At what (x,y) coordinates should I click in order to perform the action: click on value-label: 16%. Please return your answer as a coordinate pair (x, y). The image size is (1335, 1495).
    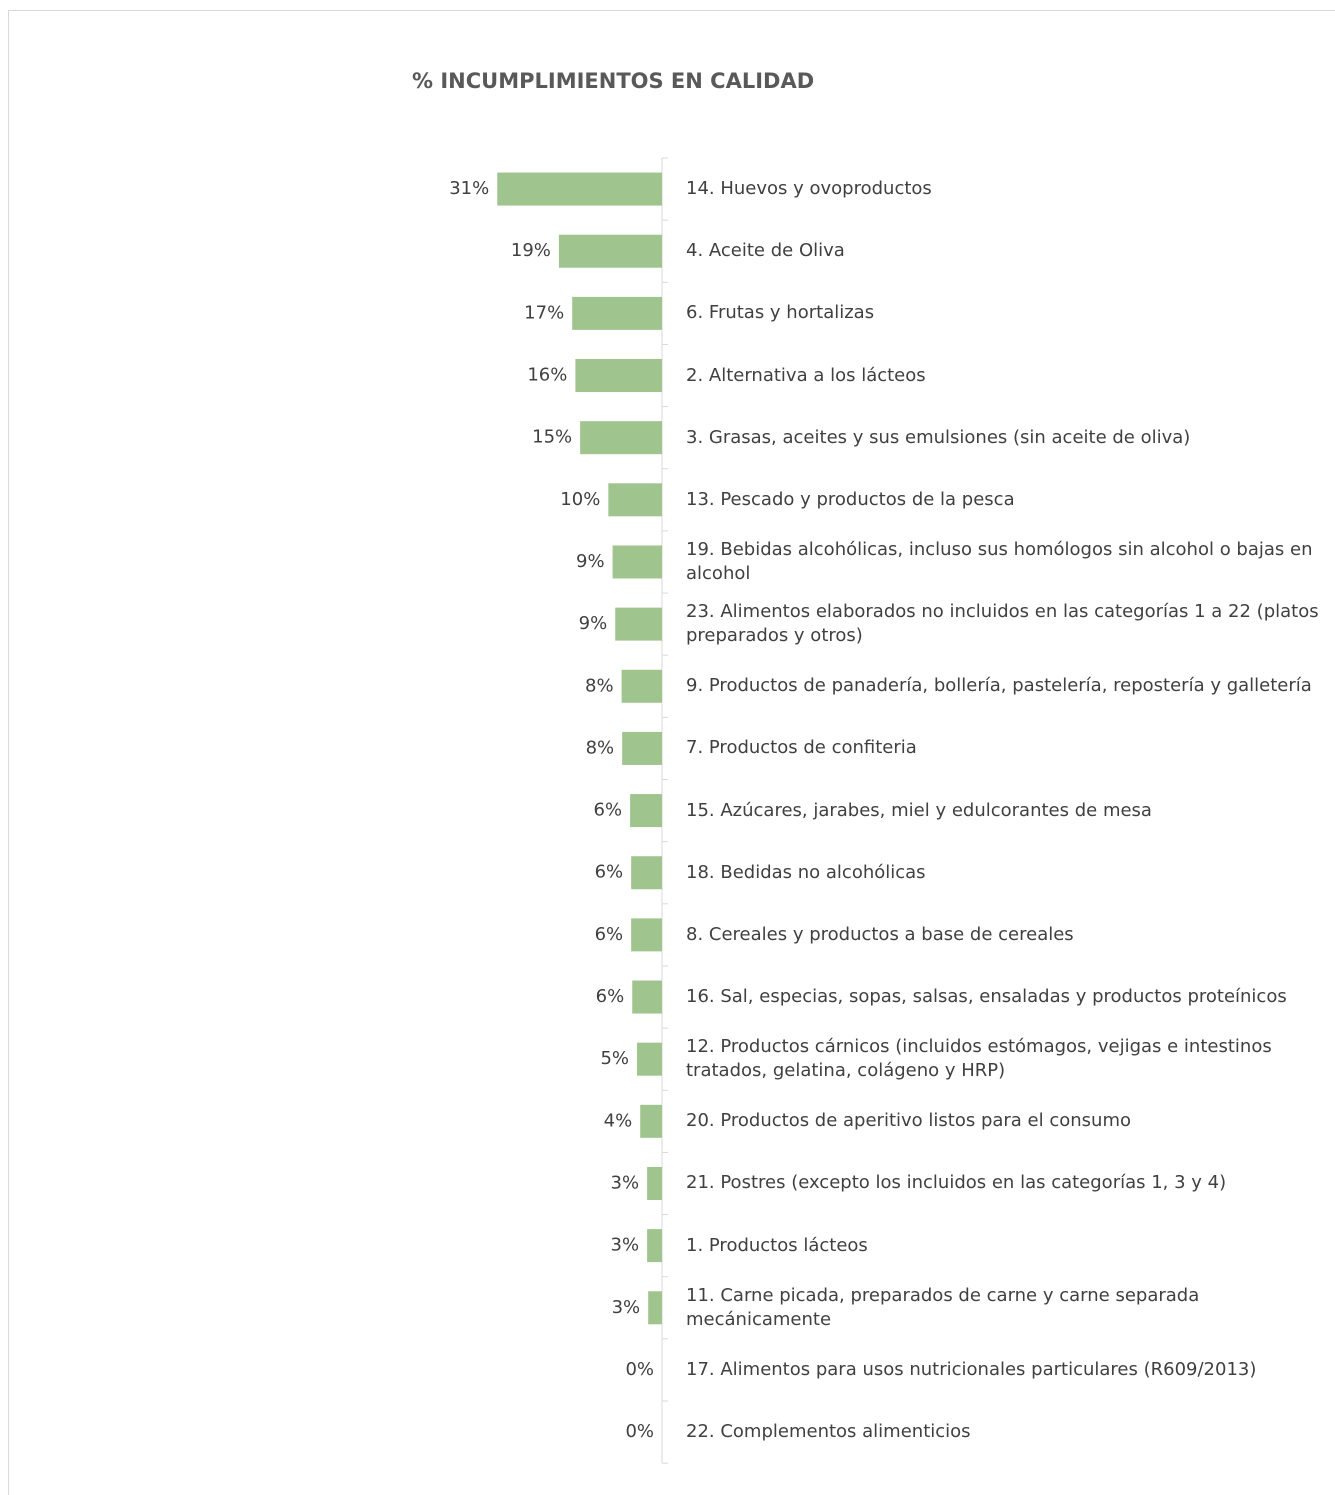
    Looking at the image, I should click on (547, 375).